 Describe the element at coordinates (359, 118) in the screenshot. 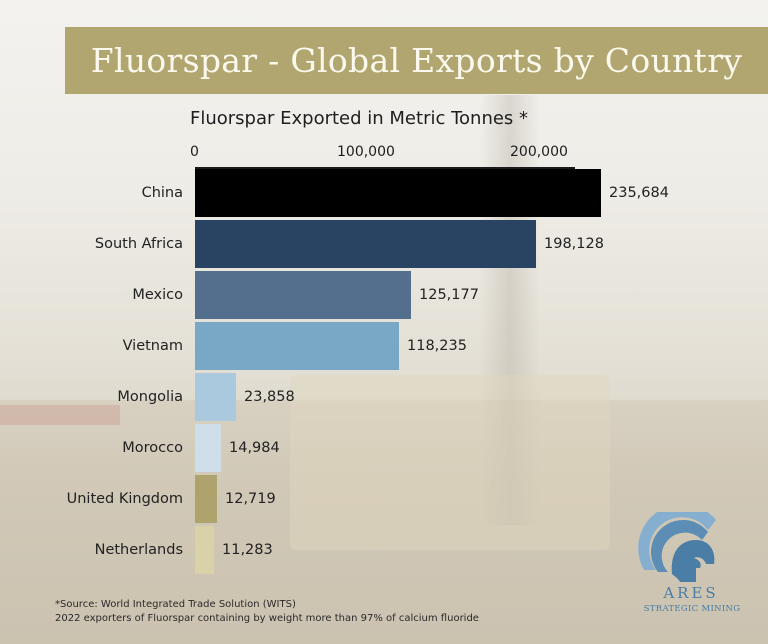

I see `chart-title: Fluorspar Exported in Metric Tonnes *` at that location.